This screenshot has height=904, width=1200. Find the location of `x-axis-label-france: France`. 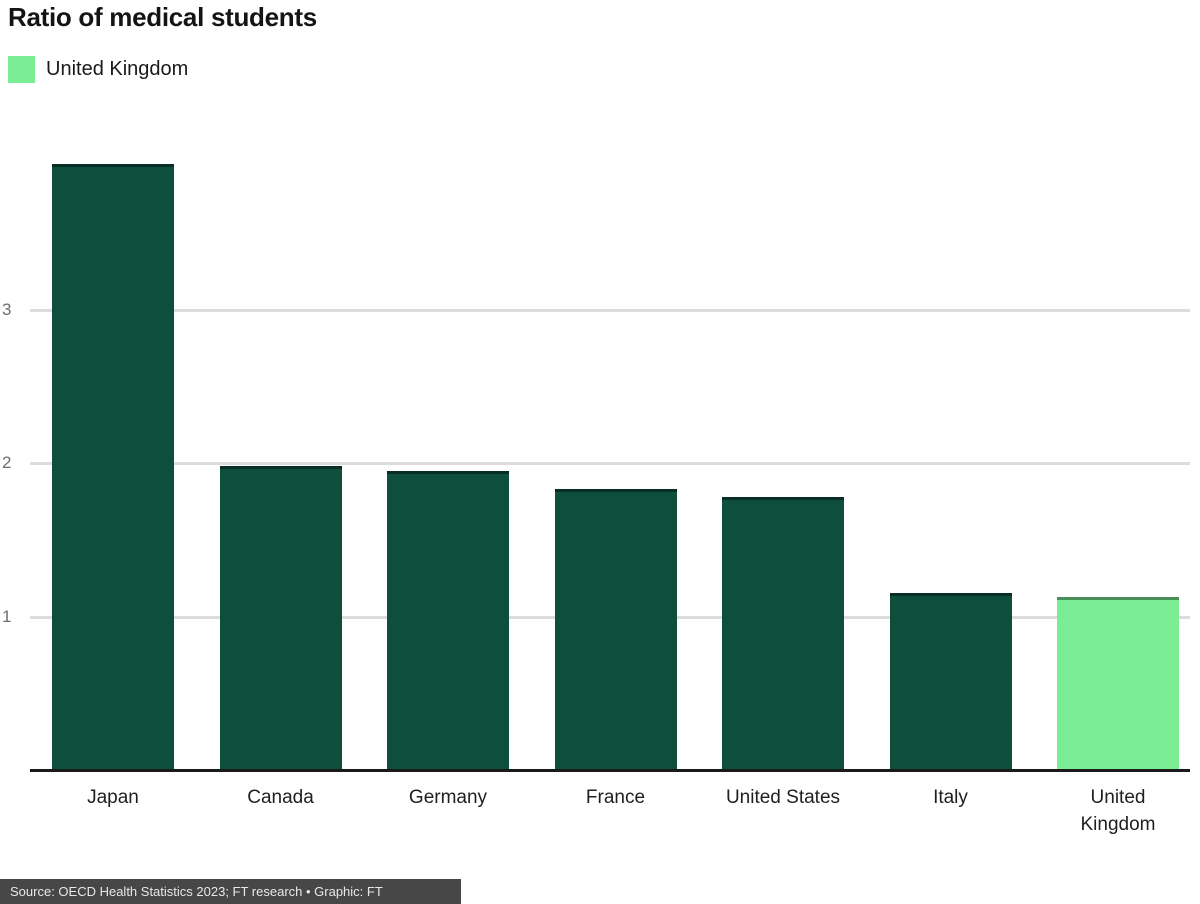

x-axis-label-france: France is located at coordinates (616, 797).